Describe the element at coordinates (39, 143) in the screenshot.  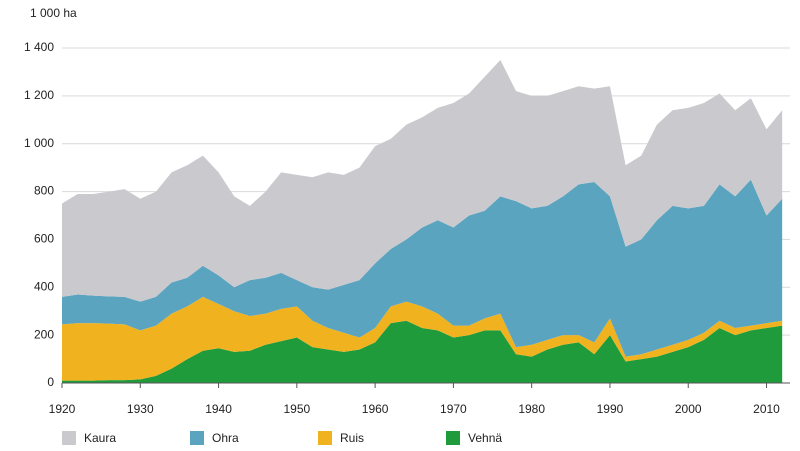
I see `y-tick-label: 1 000` at that location.